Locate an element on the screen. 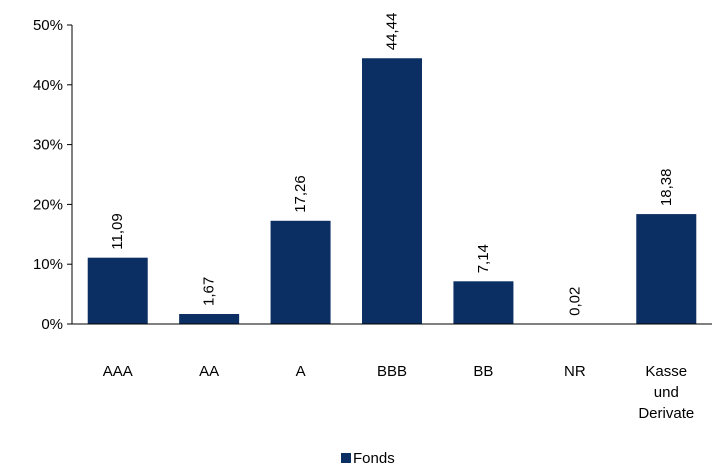  x-tick-label-line: NR is located at coordinates (575, 371).